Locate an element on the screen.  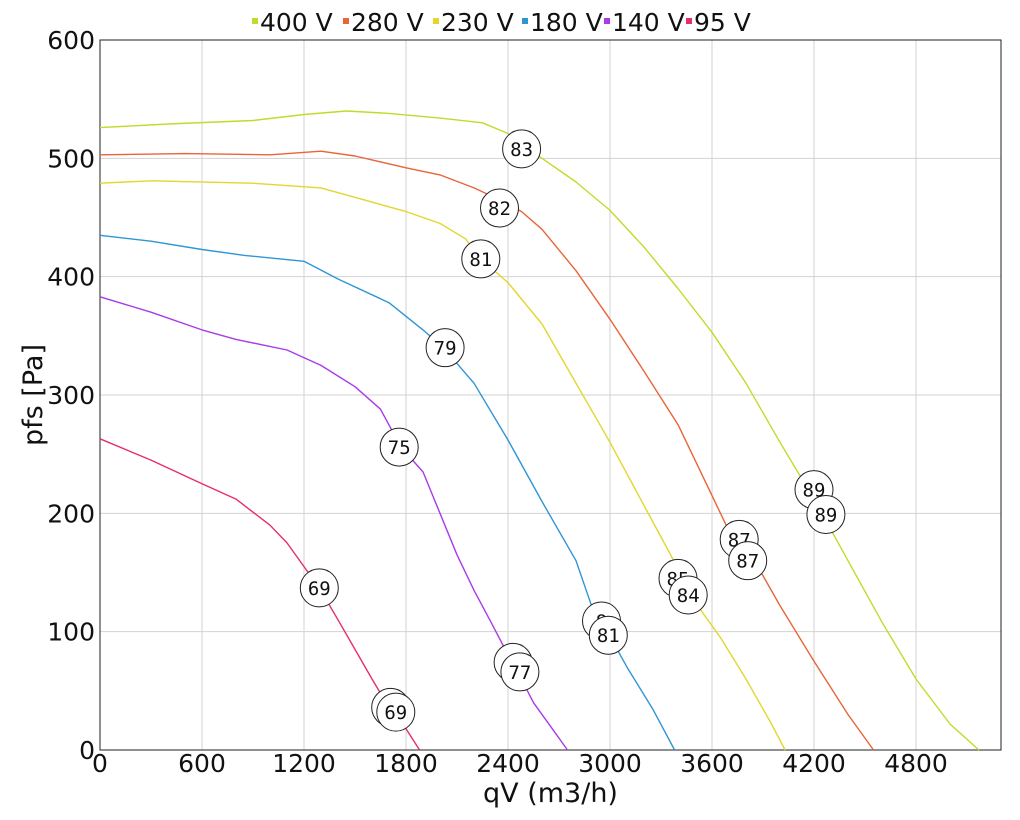
efficiency-label: 77 is located at coordinates (520, 672).